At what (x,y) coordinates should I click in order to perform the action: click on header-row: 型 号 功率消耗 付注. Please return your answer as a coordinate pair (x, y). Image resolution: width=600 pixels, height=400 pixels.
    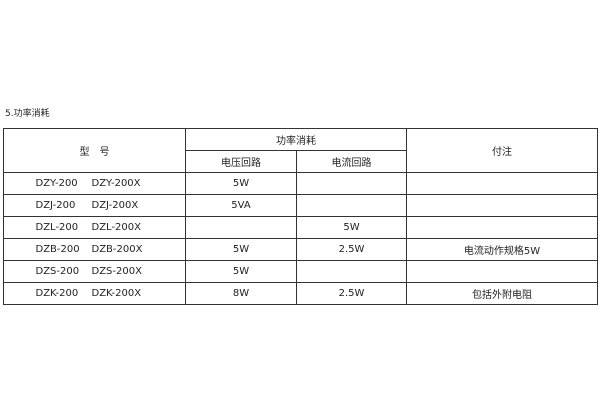
    Looking at the image, I should click on (300, 150).